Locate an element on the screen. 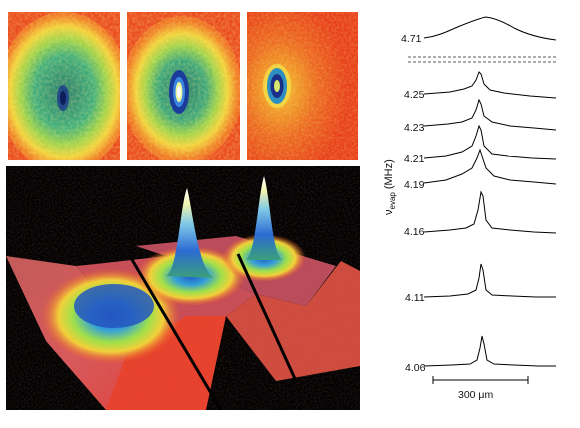 Image resolution: width=580 pixels, height=428 pixels. axis-label-group: νevap(MHz) is located at coordinates (390, 187).